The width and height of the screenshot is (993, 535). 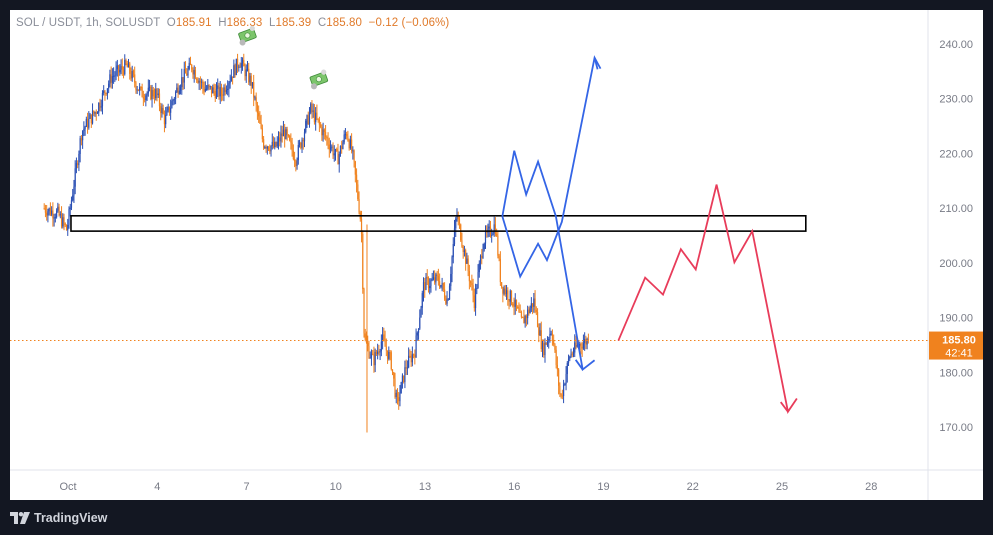 I want to click on close-value: 185.80, so click(x=344, y=23).